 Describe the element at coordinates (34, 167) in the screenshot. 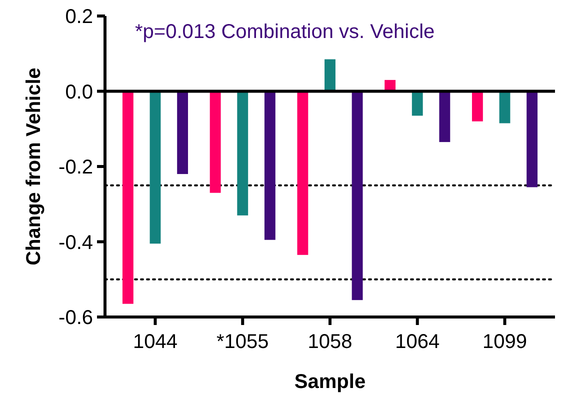

I see `y-axis-title: Change from Vehicle` at that location.